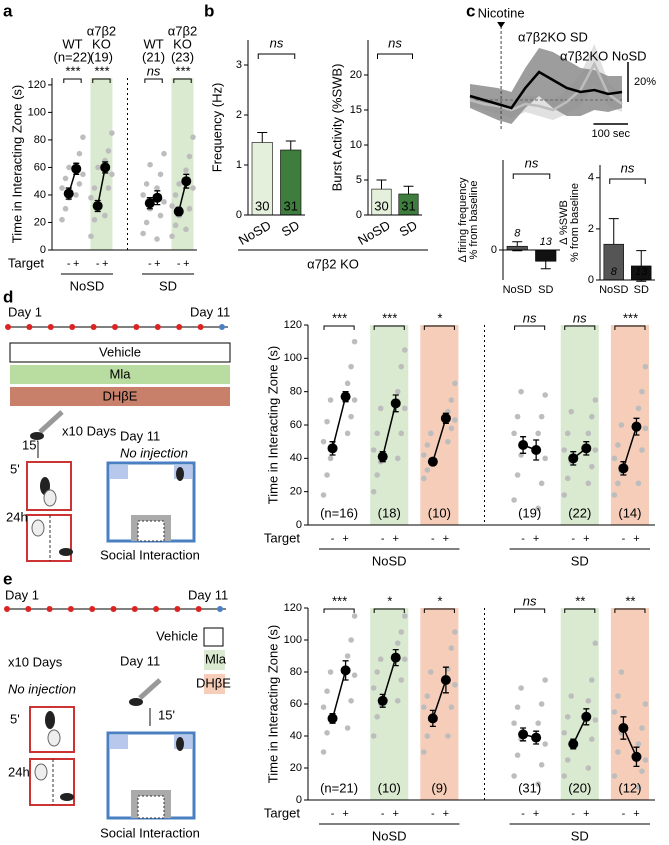  I want to click on scale-bar-label: 100 sec, so click(610, 134).